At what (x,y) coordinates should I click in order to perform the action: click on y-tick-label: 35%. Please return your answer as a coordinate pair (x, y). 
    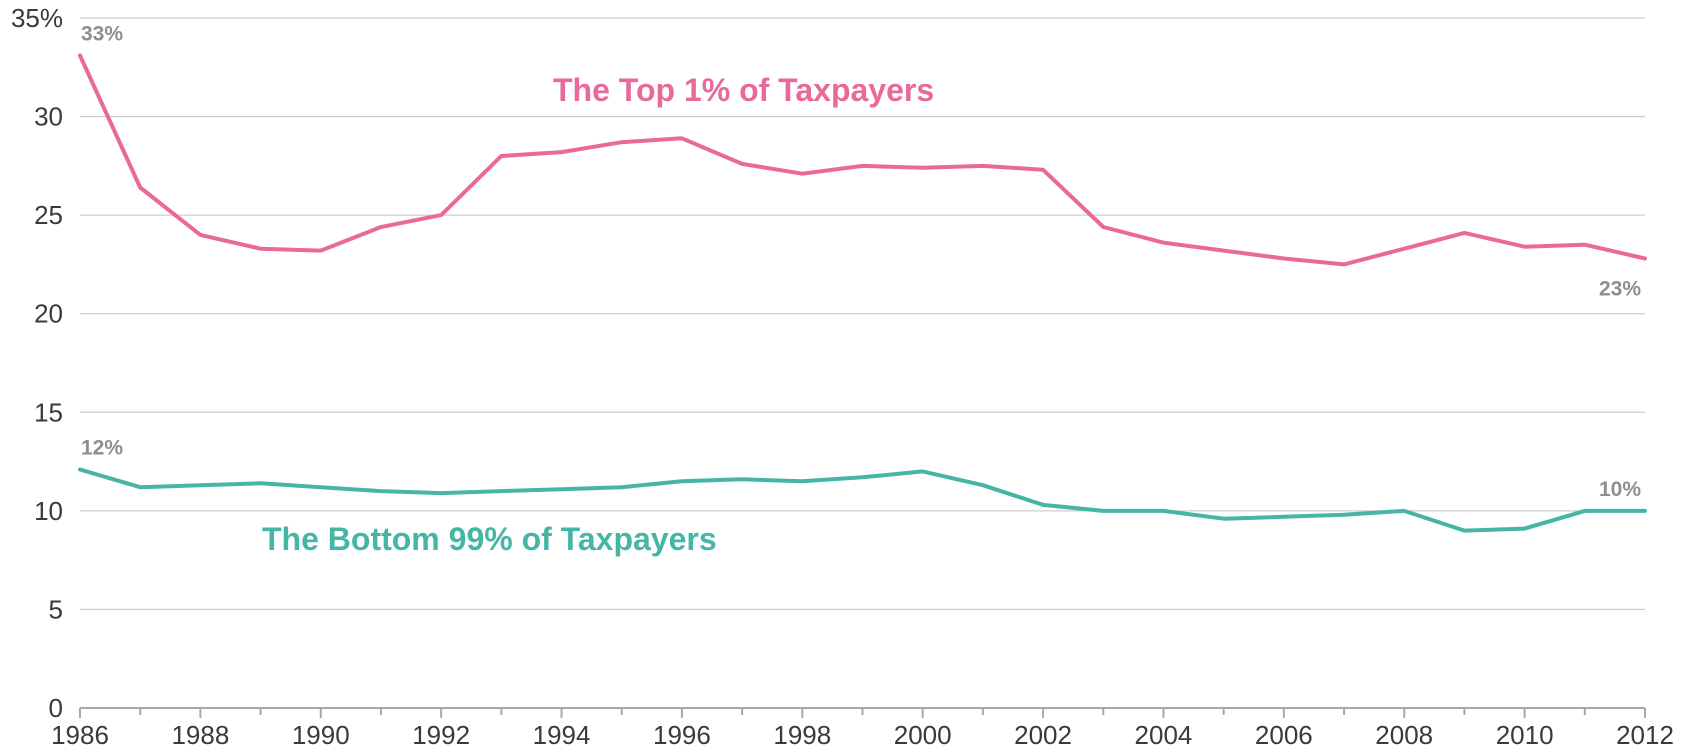
    Looking at the image, I should click on (37, 18).